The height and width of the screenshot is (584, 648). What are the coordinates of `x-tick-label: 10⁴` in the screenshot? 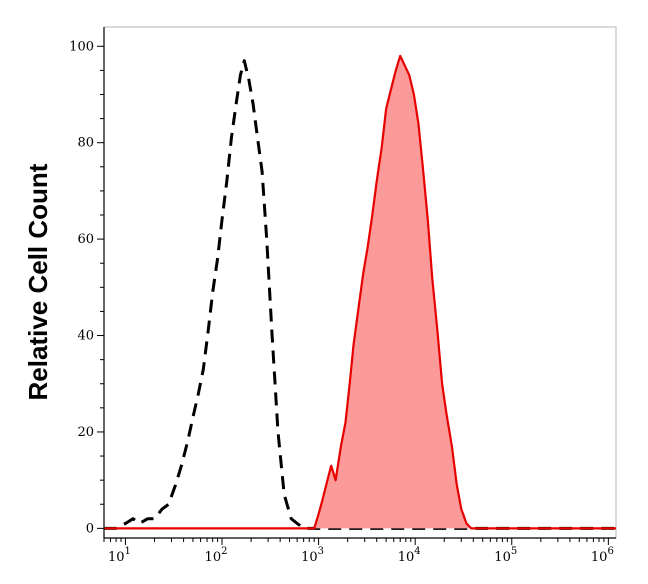 It's located at (409, 555).